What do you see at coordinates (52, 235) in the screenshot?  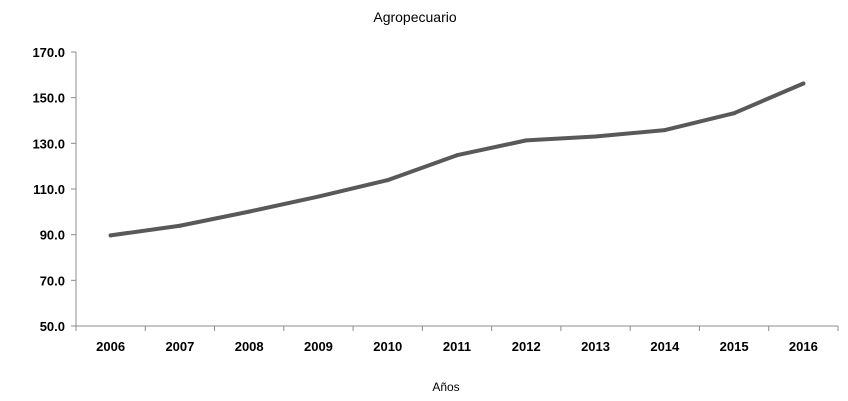 I see `y-tick-label: 90.0` at bounding box center [52, 235].